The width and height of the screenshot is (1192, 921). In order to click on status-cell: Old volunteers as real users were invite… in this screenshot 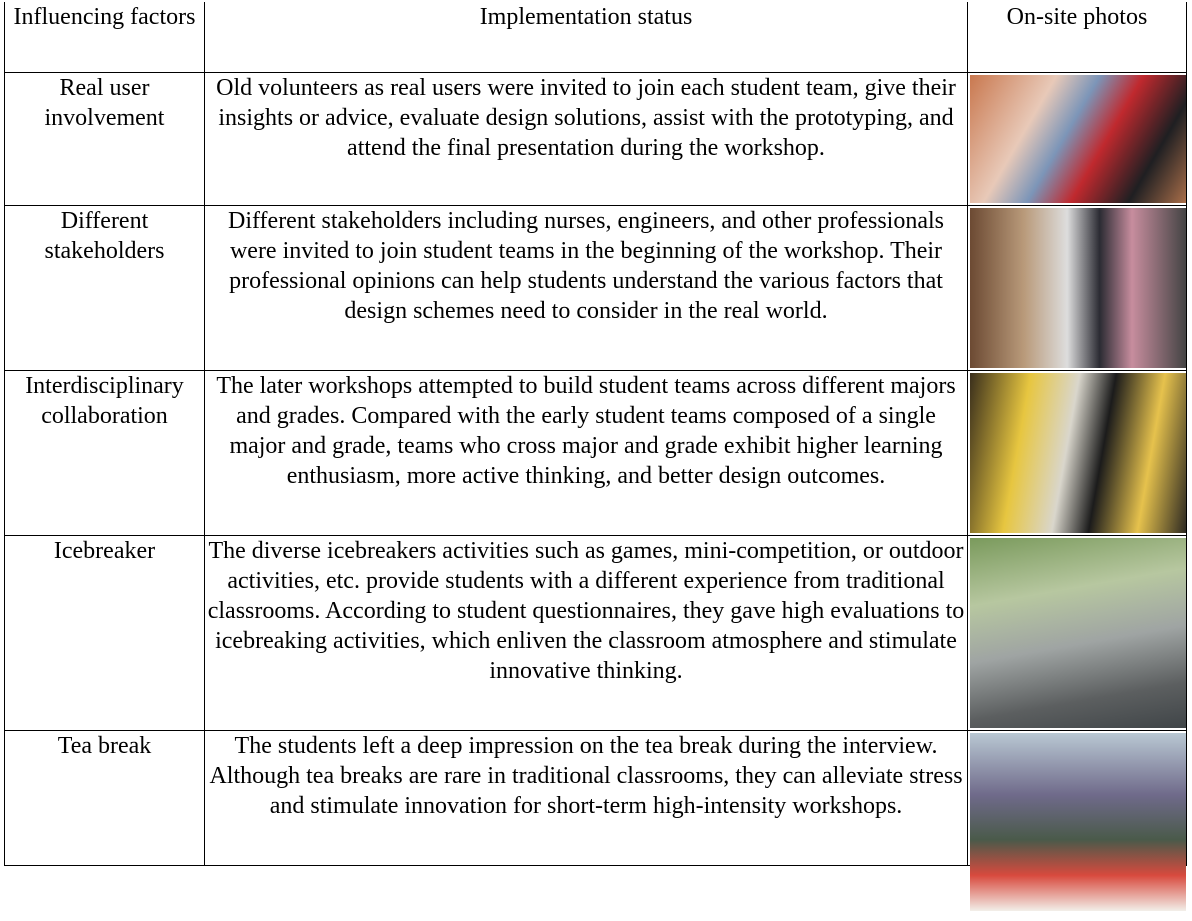, I will do `click(586, 138)`.